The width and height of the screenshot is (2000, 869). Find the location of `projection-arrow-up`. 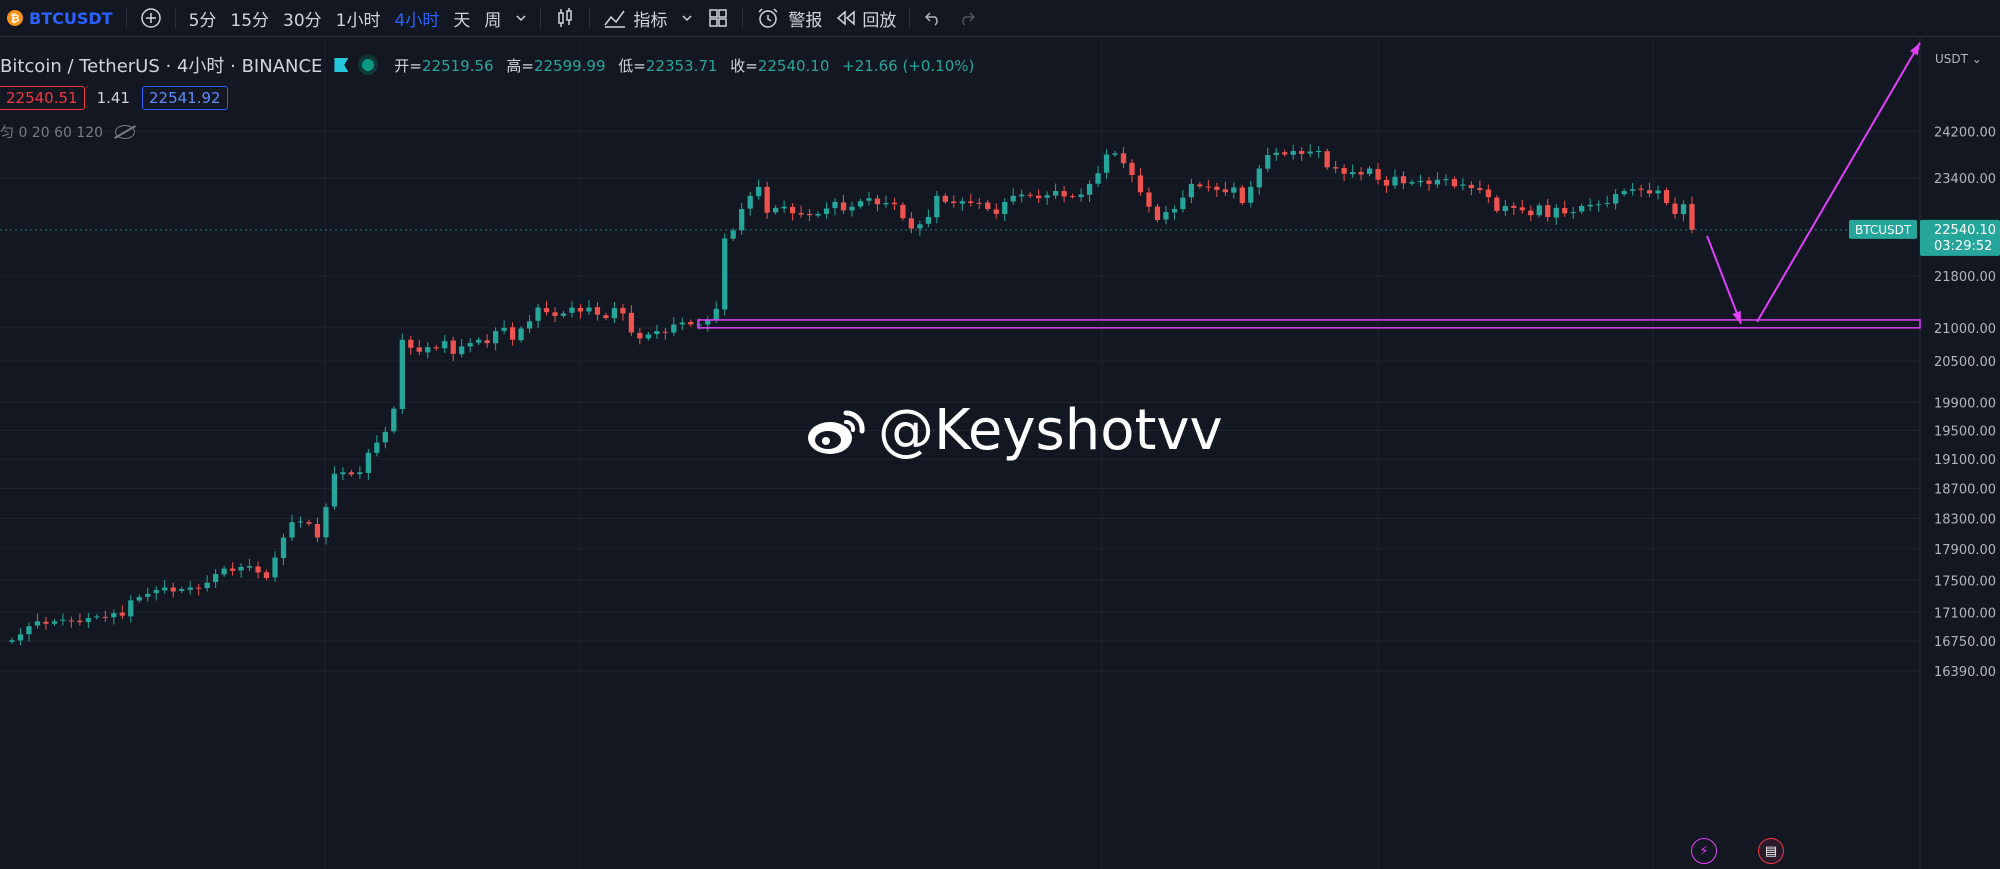

projection-arrow-up is located at coordinates (1838, 182).